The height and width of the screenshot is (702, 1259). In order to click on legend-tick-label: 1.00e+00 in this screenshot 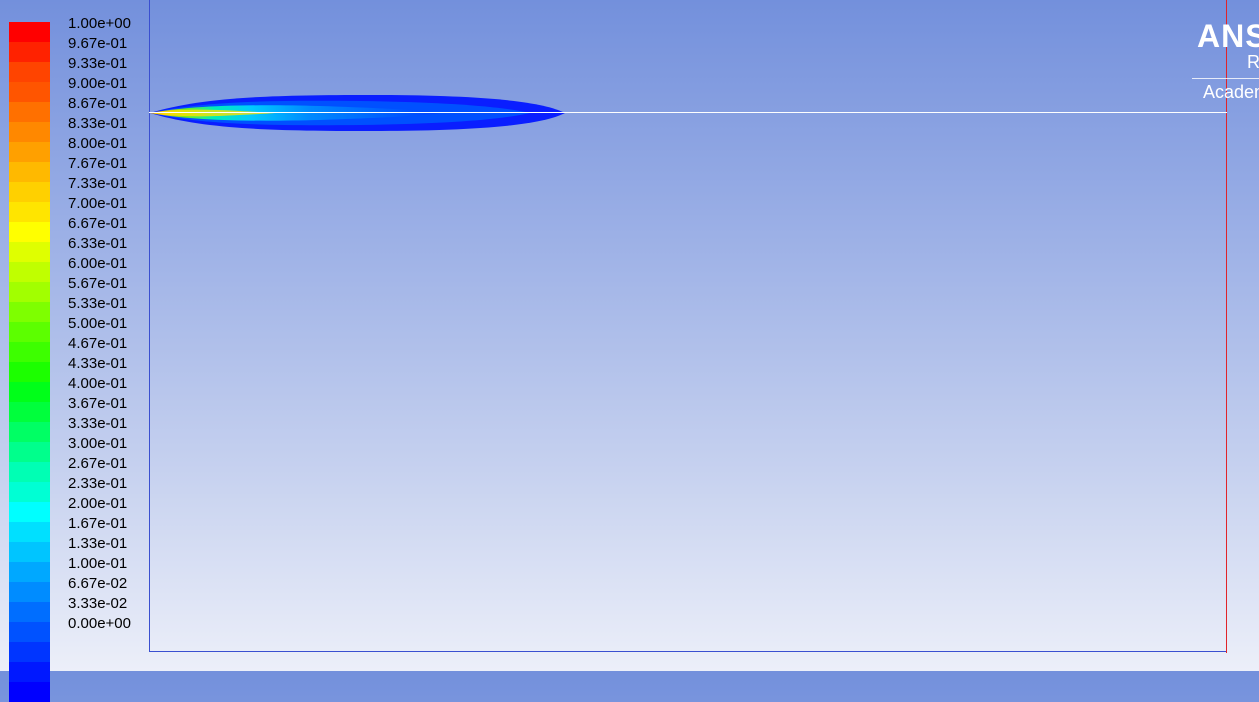, I will do `click(99, 23)`.